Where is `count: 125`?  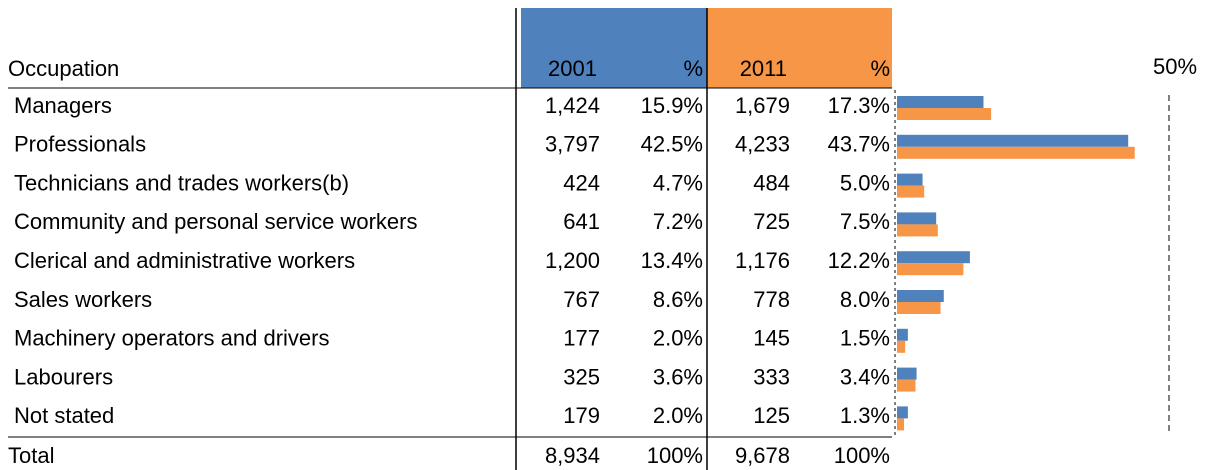 count: 125 is located at coordinates (771, 415).